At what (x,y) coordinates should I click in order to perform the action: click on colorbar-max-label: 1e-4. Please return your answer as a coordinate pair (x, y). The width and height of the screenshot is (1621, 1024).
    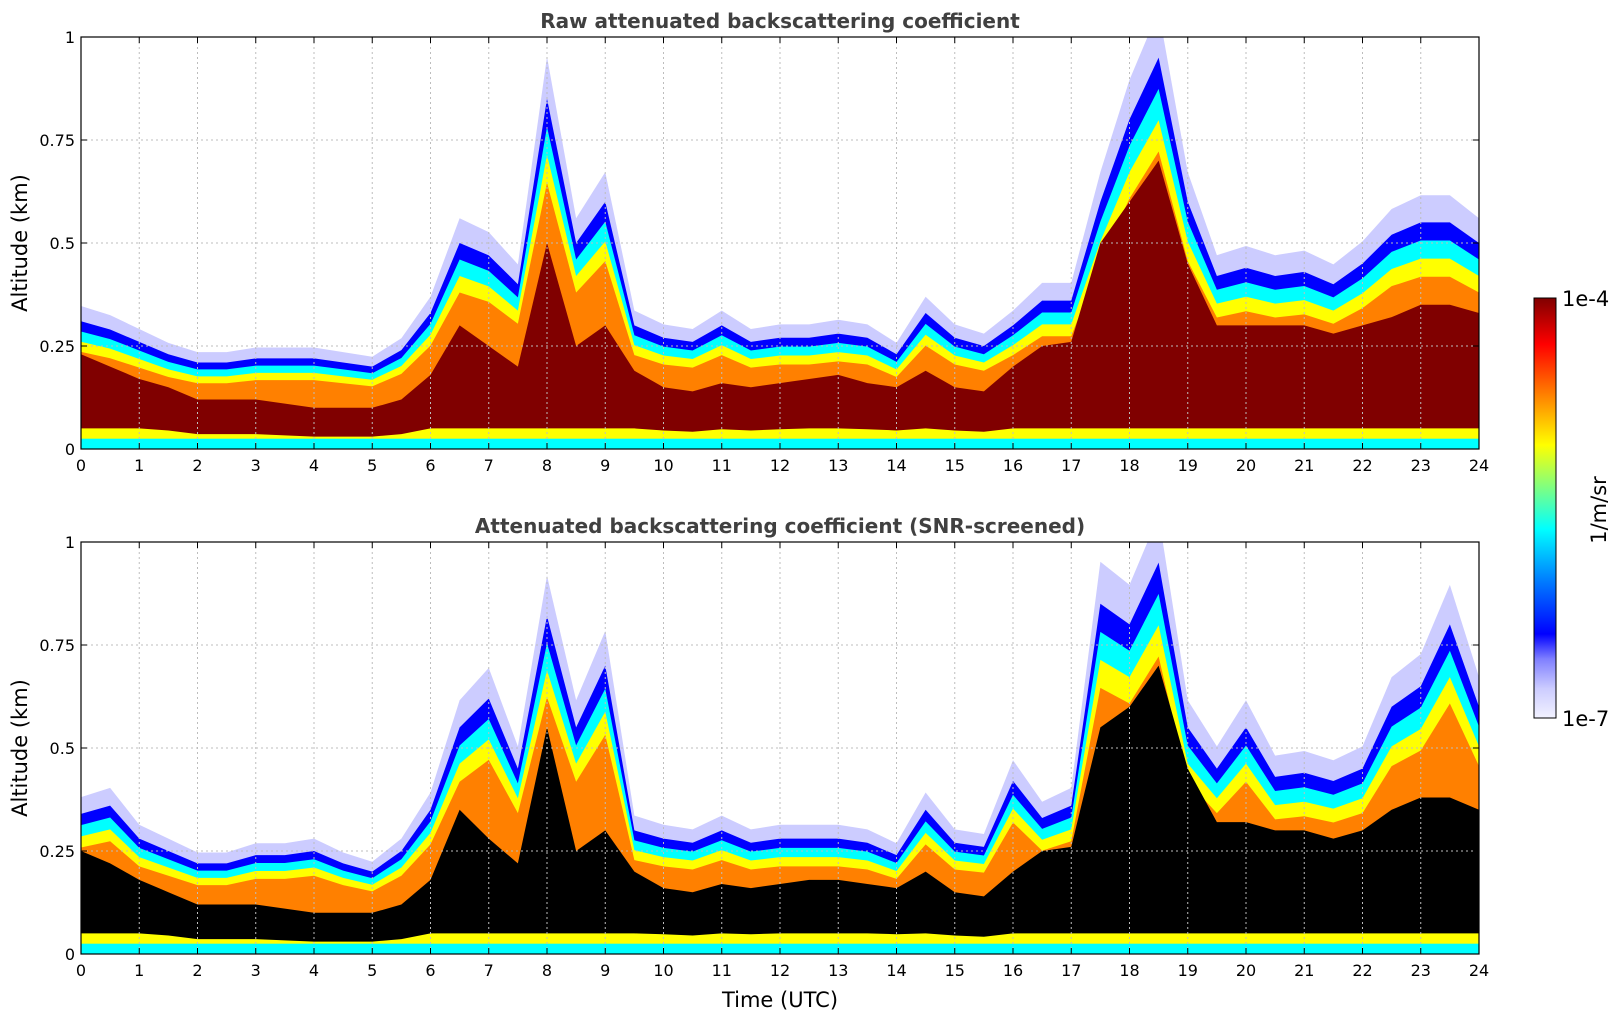
    Looking at the image, I should click on (1585, 299).